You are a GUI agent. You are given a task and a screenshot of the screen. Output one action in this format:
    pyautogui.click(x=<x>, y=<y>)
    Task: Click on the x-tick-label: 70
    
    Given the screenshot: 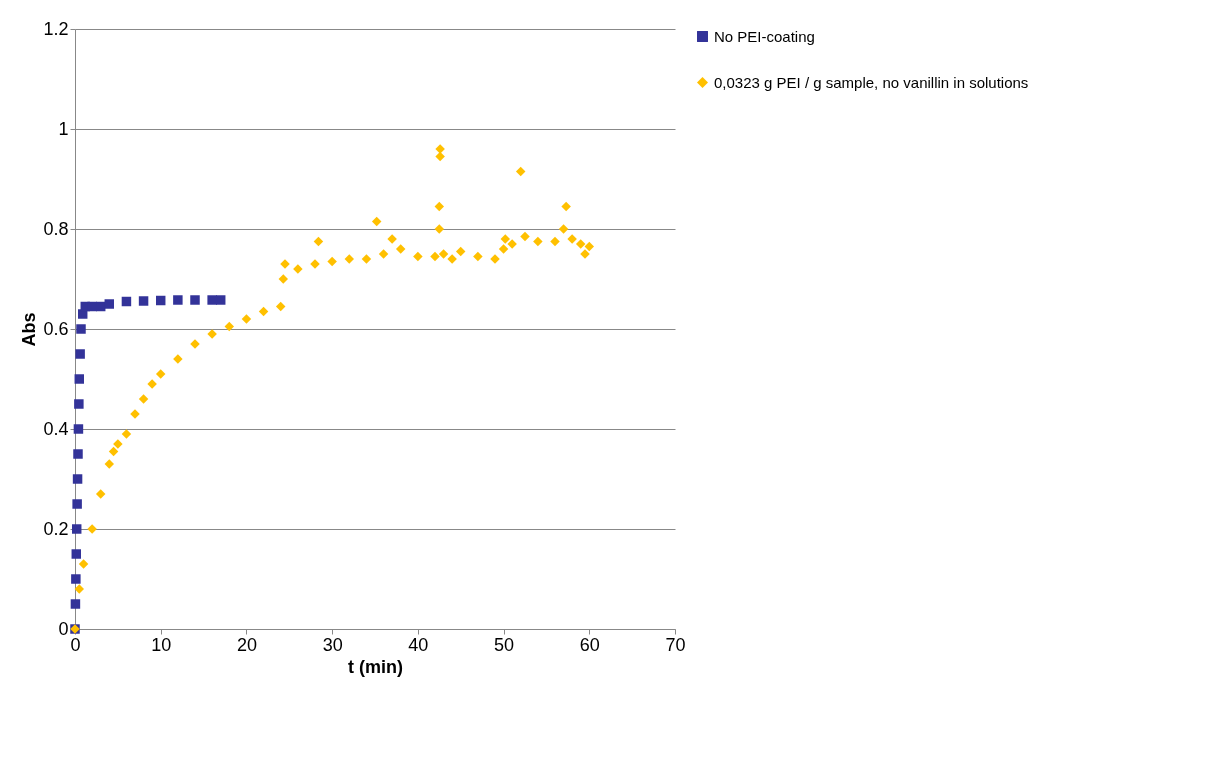 What is the action you would take?
    pyautogui.click(x=675, y=644)
    